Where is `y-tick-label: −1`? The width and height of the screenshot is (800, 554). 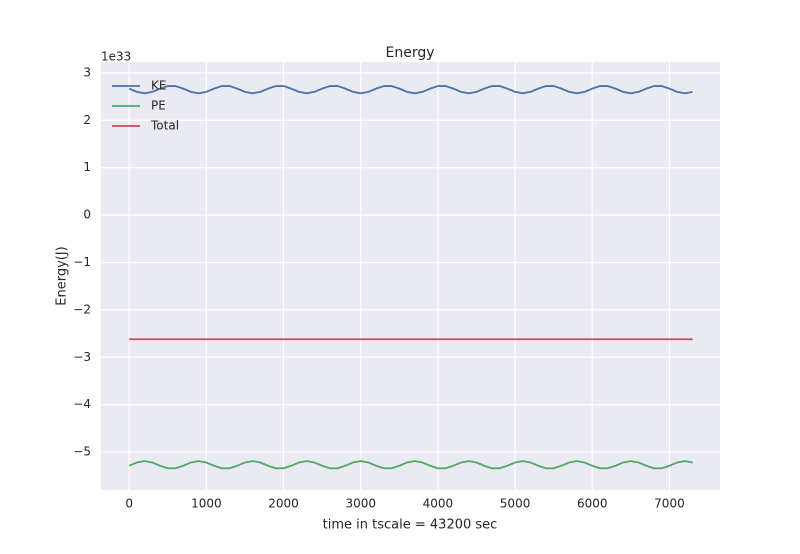
y-tick-label: −1 is located at coordinates (82, 262).